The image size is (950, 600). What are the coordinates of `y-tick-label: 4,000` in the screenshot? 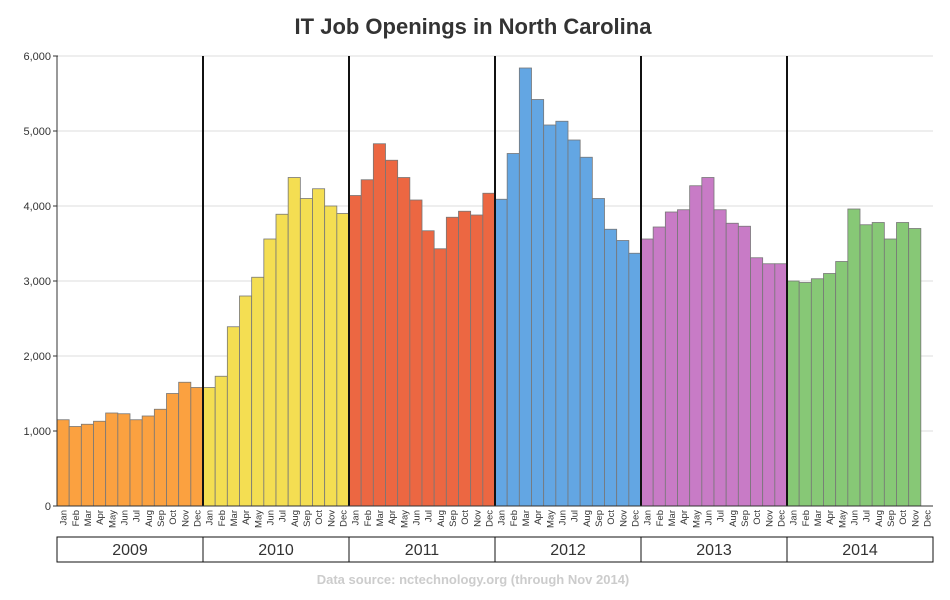 It's located at (37, 207).